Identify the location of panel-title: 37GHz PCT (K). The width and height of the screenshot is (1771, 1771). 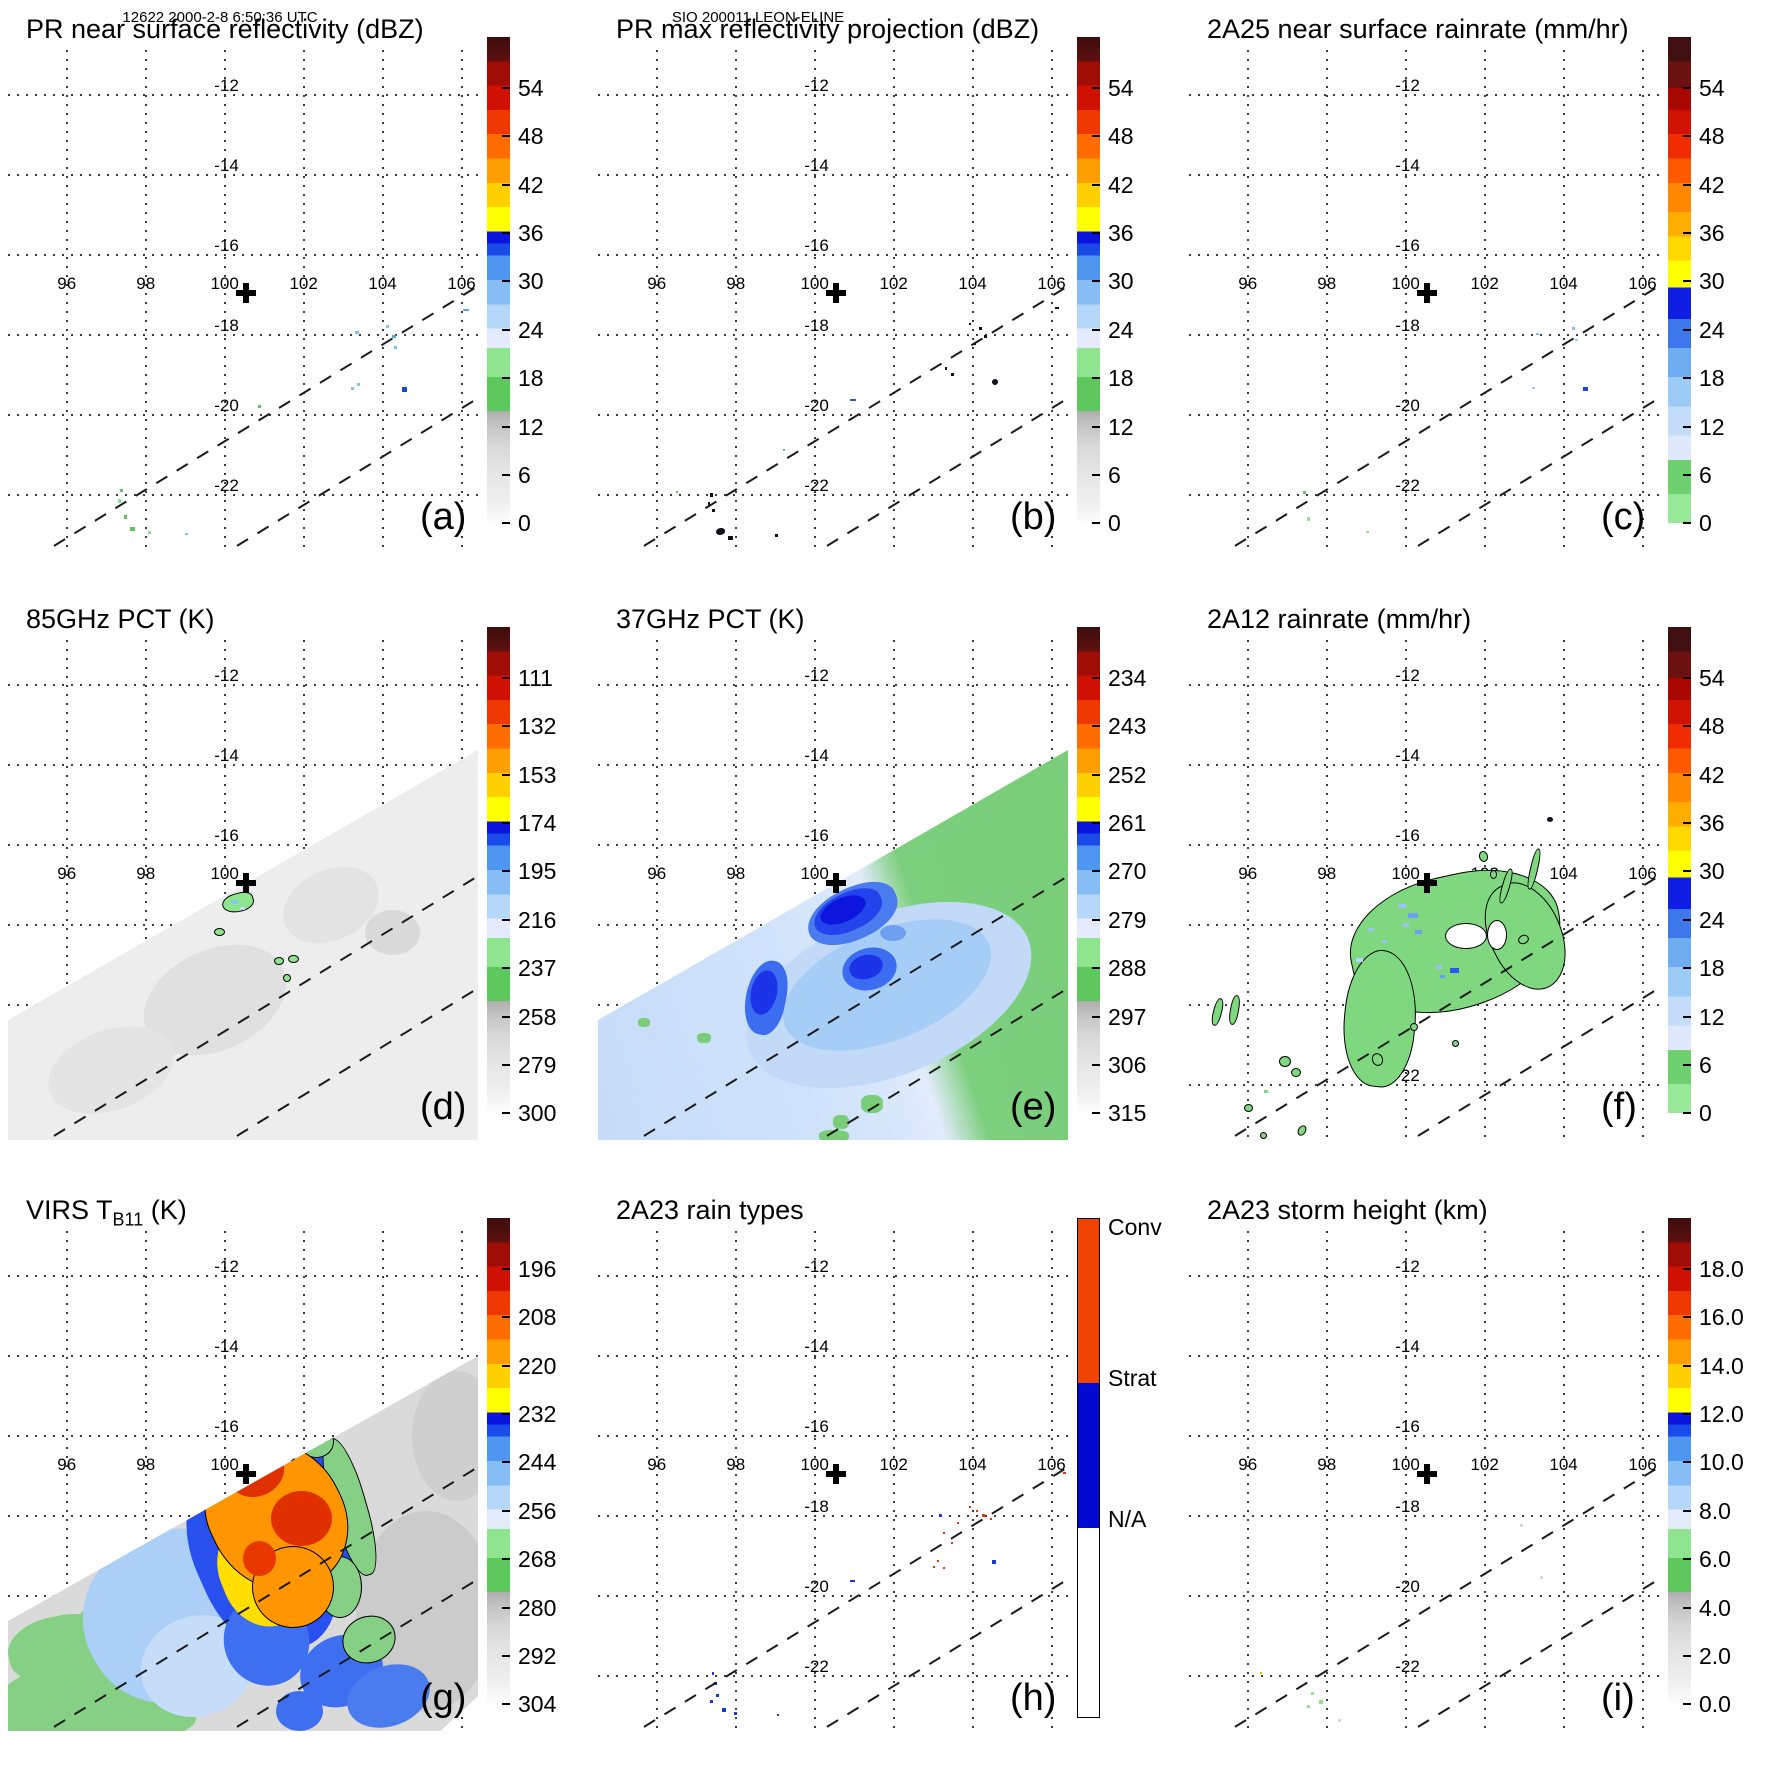
(710, 619).